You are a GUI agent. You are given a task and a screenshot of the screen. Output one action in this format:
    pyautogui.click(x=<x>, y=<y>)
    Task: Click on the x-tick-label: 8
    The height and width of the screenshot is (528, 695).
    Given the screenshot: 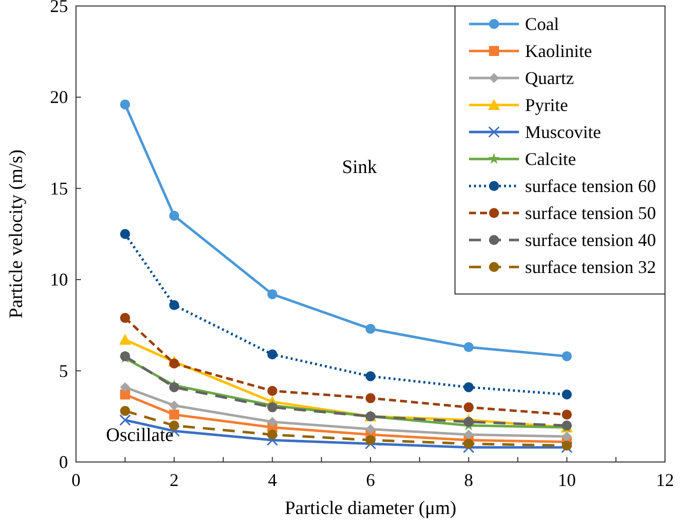 What is the action you would take?
    pyautogui.click(x=469, y=480)
    